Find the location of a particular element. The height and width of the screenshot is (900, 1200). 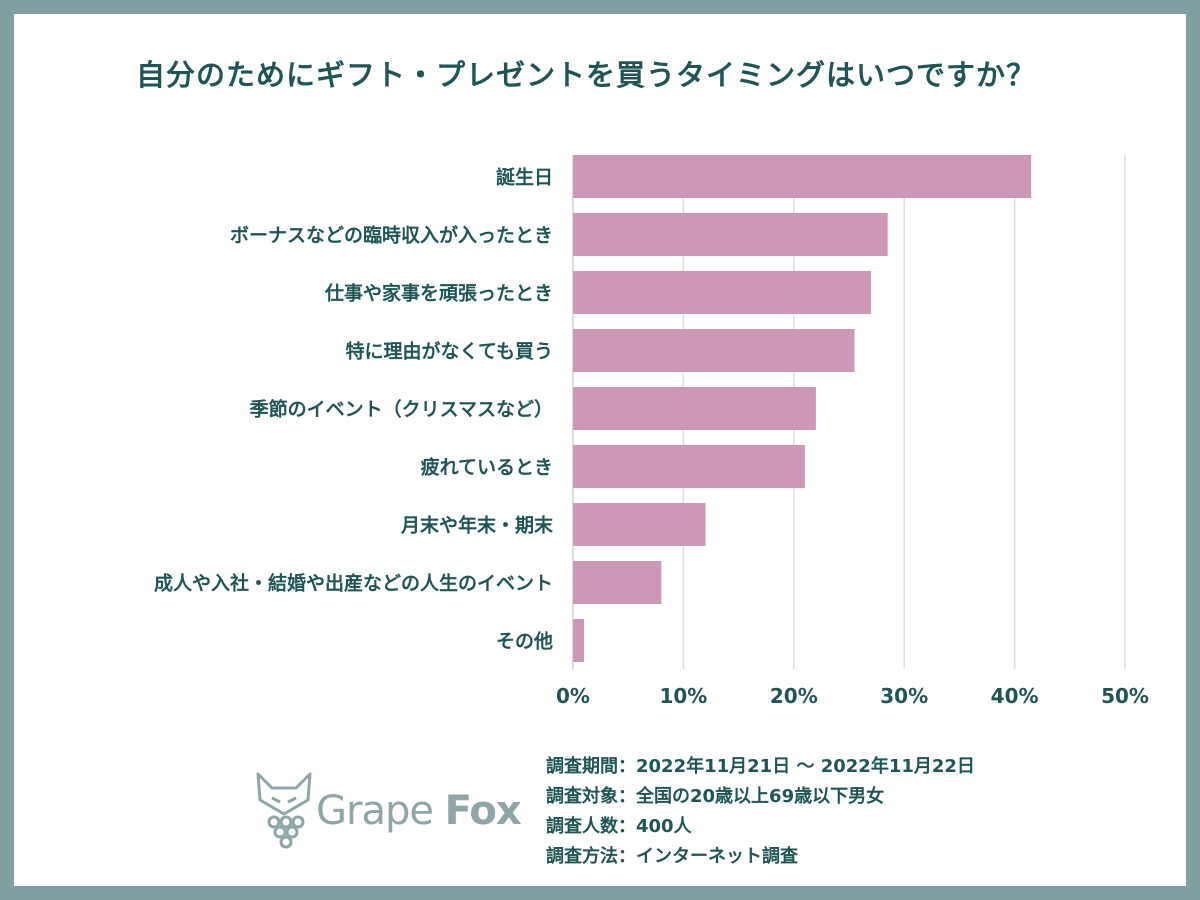

survey-count: 調査人数：400人 is located at coordinates (619, 826).